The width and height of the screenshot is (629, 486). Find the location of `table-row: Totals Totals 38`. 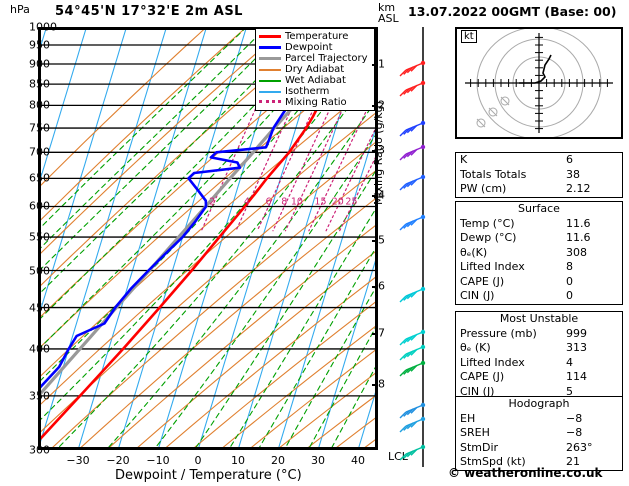

table-row: Totals Totals 38 is located at coordinates (539, 175).